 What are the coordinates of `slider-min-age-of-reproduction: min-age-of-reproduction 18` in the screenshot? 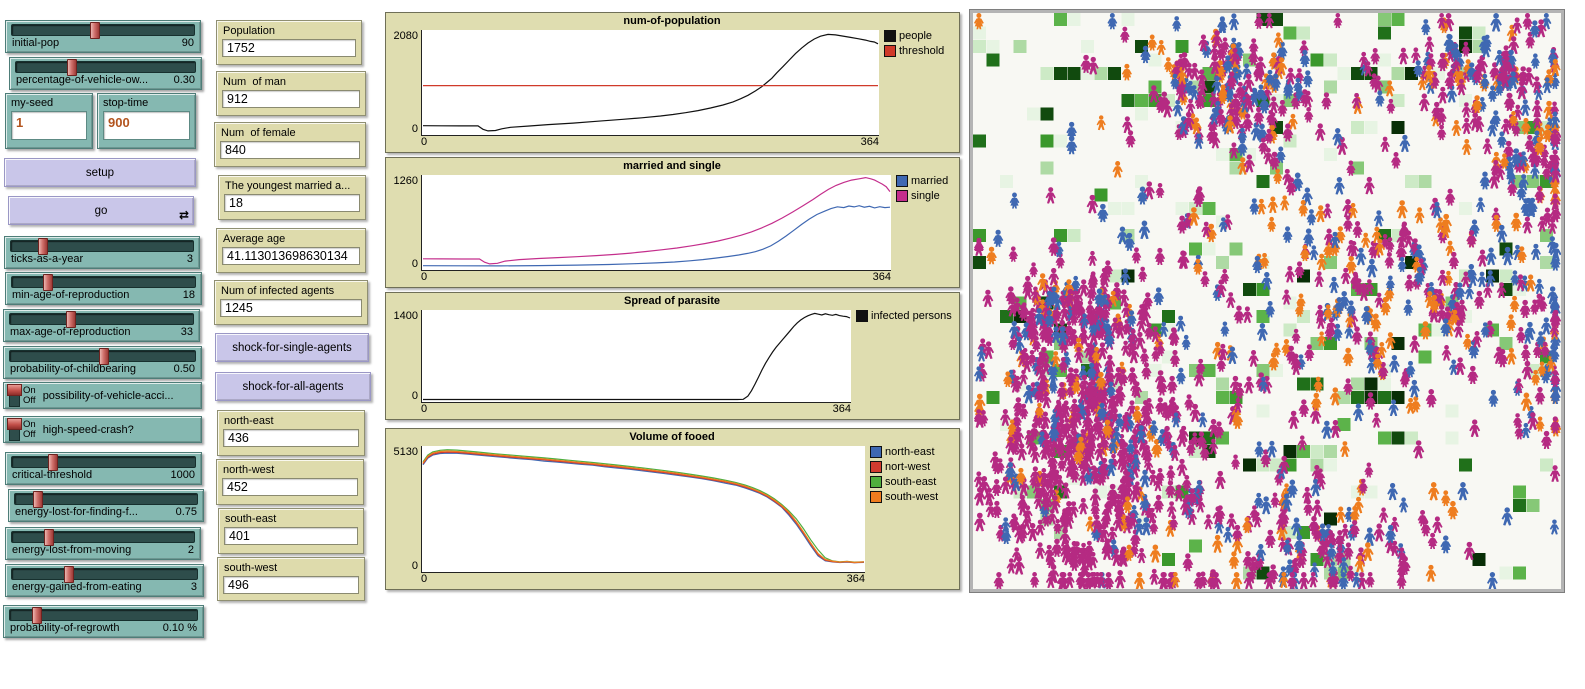 It's located at (103, 288).